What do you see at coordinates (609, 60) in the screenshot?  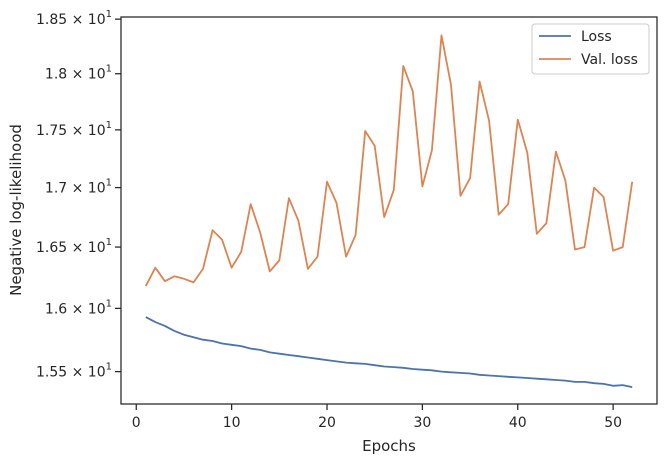 I see `legend-label-val-loss: Val. loss` at bounding box center [609, 60].